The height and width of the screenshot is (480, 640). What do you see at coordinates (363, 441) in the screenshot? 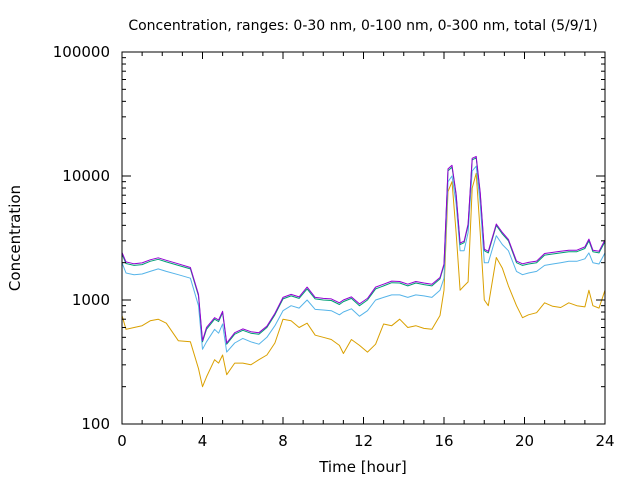
I see `x-tick-label: 12` at bounding box center [363, 441].